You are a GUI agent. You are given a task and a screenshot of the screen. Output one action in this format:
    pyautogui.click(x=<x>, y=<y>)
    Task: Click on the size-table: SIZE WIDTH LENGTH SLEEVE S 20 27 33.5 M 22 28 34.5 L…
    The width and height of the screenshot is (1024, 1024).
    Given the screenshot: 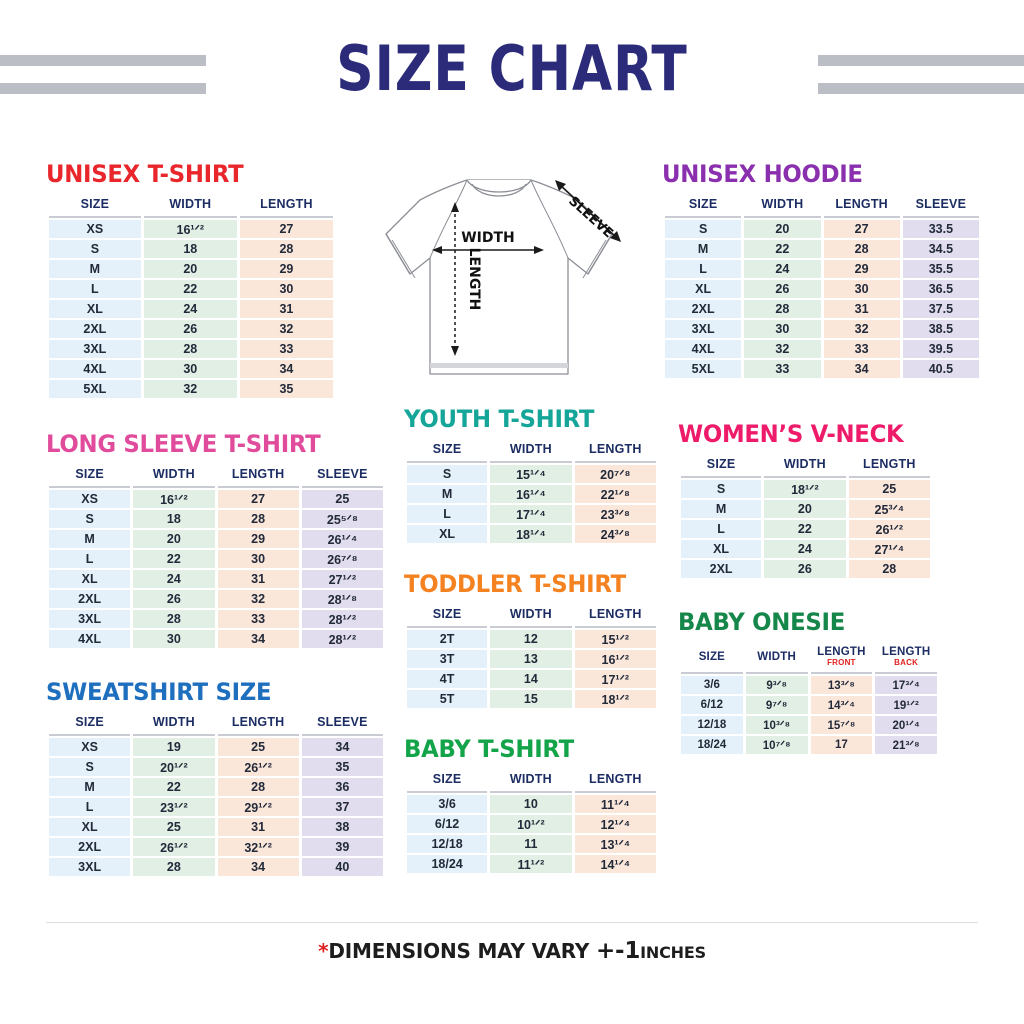 What is the action you would take?
    pyautogui.click(x=822, y=287)
    